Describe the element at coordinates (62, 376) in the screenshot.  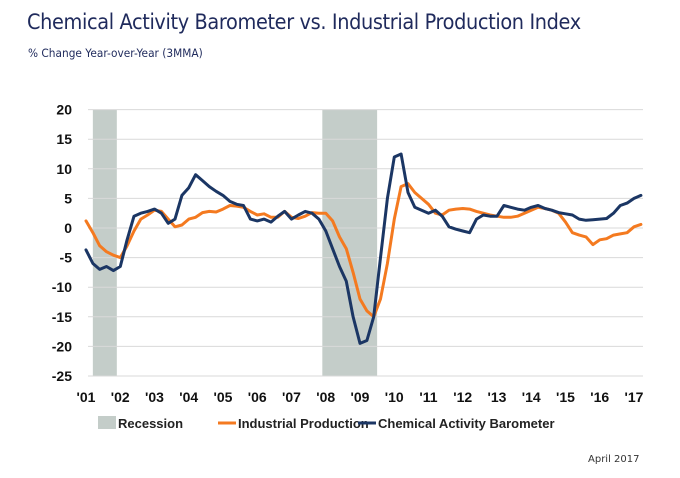
I see `y-tick-label: -25` at that location.